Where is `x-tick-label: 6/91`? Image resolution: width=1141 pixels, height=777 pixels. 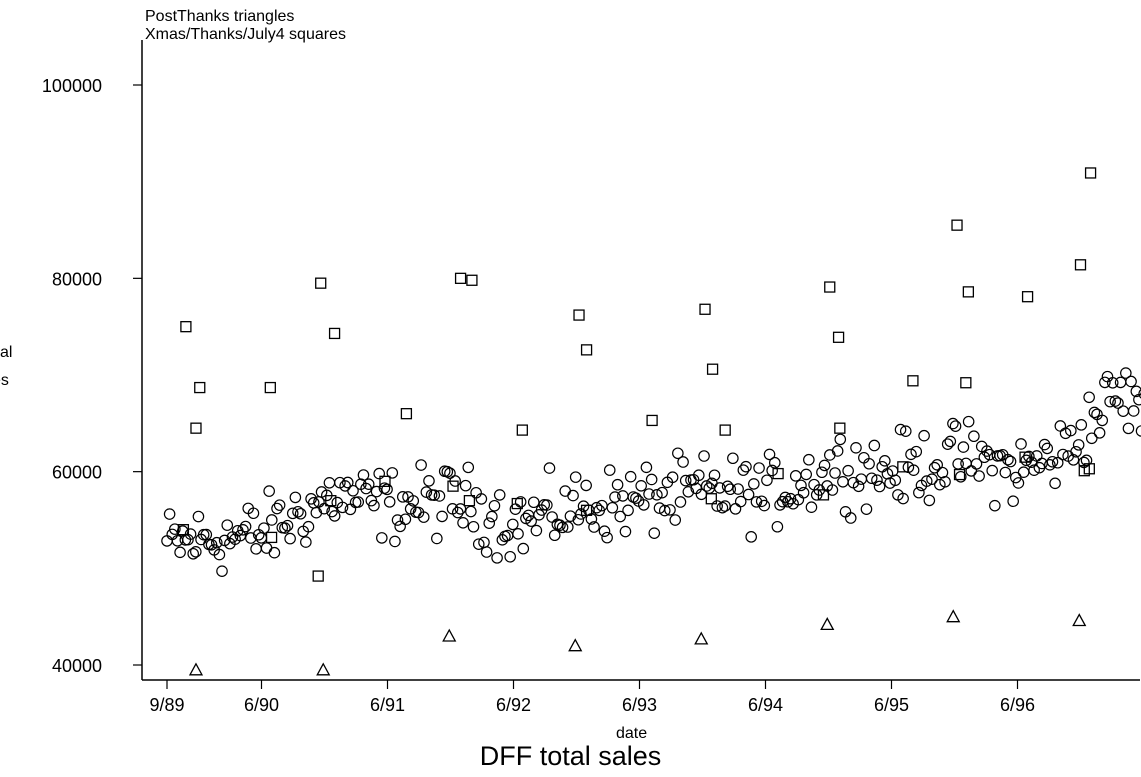
x-tick-label: 6/91 is located at coordinates (387, 705).